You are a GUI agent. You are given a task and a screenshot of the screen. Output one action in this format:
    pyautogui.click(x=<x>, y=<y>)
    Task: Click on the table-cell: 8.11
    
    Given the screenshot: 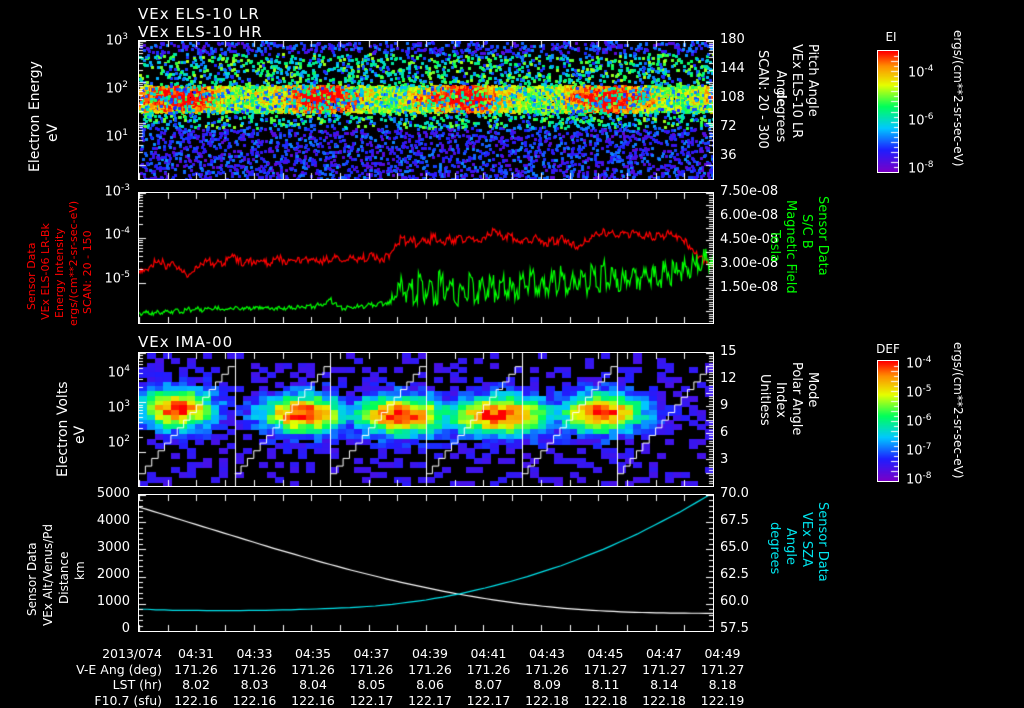 What is the action you would take?
    pyautogui.click(x=605, y=684)
    